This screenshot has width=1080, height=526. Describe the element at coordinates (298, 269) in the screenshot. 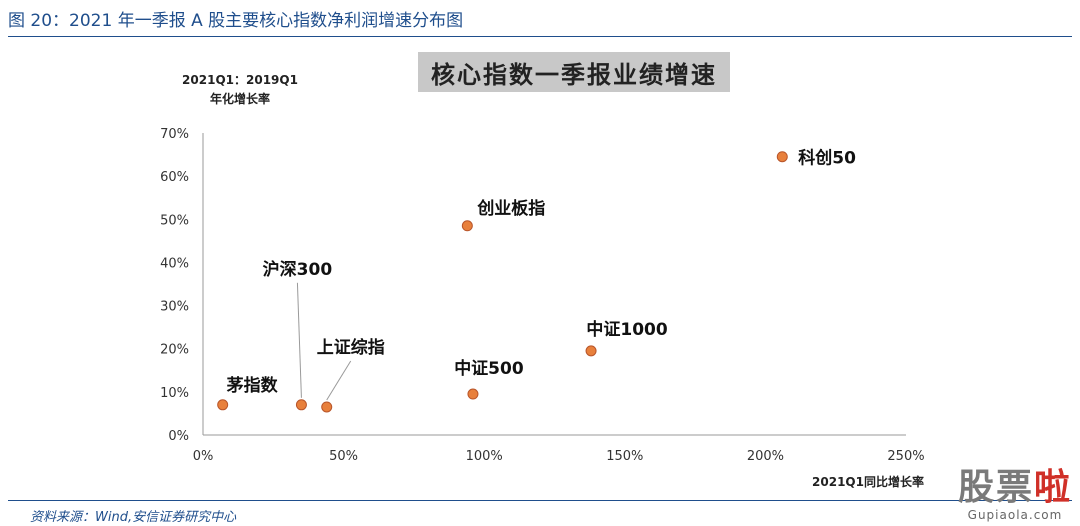

I see `data-point-label: 沪深300` at that location.